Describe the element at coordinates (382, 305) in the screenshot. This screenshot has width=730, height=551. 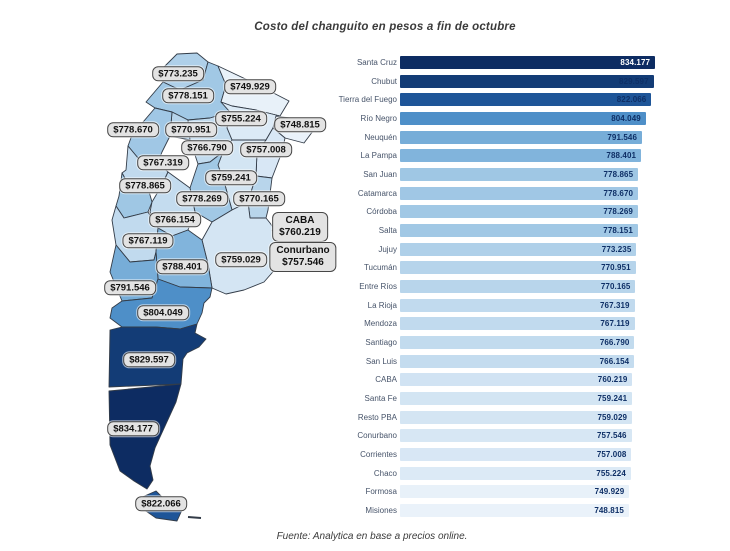
I see `bar-category-label: La Rioja` at that location.